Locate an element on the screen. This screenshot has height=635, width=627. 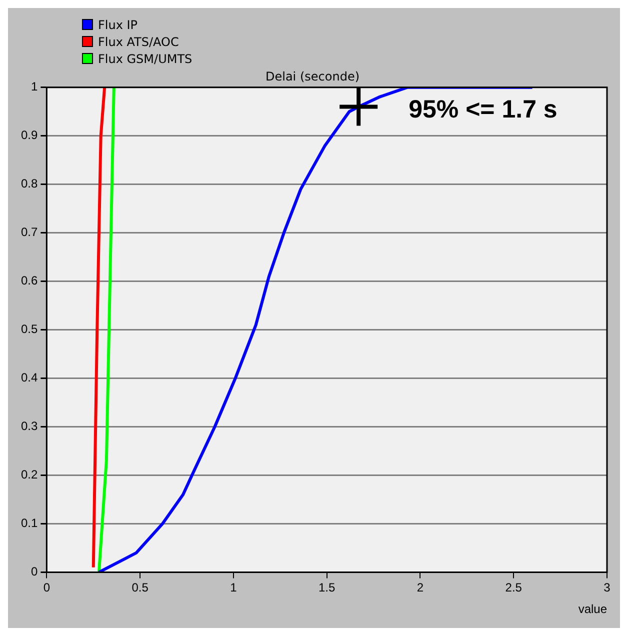
y-tick-label: 0.6 is located at coordinates (29, 281).